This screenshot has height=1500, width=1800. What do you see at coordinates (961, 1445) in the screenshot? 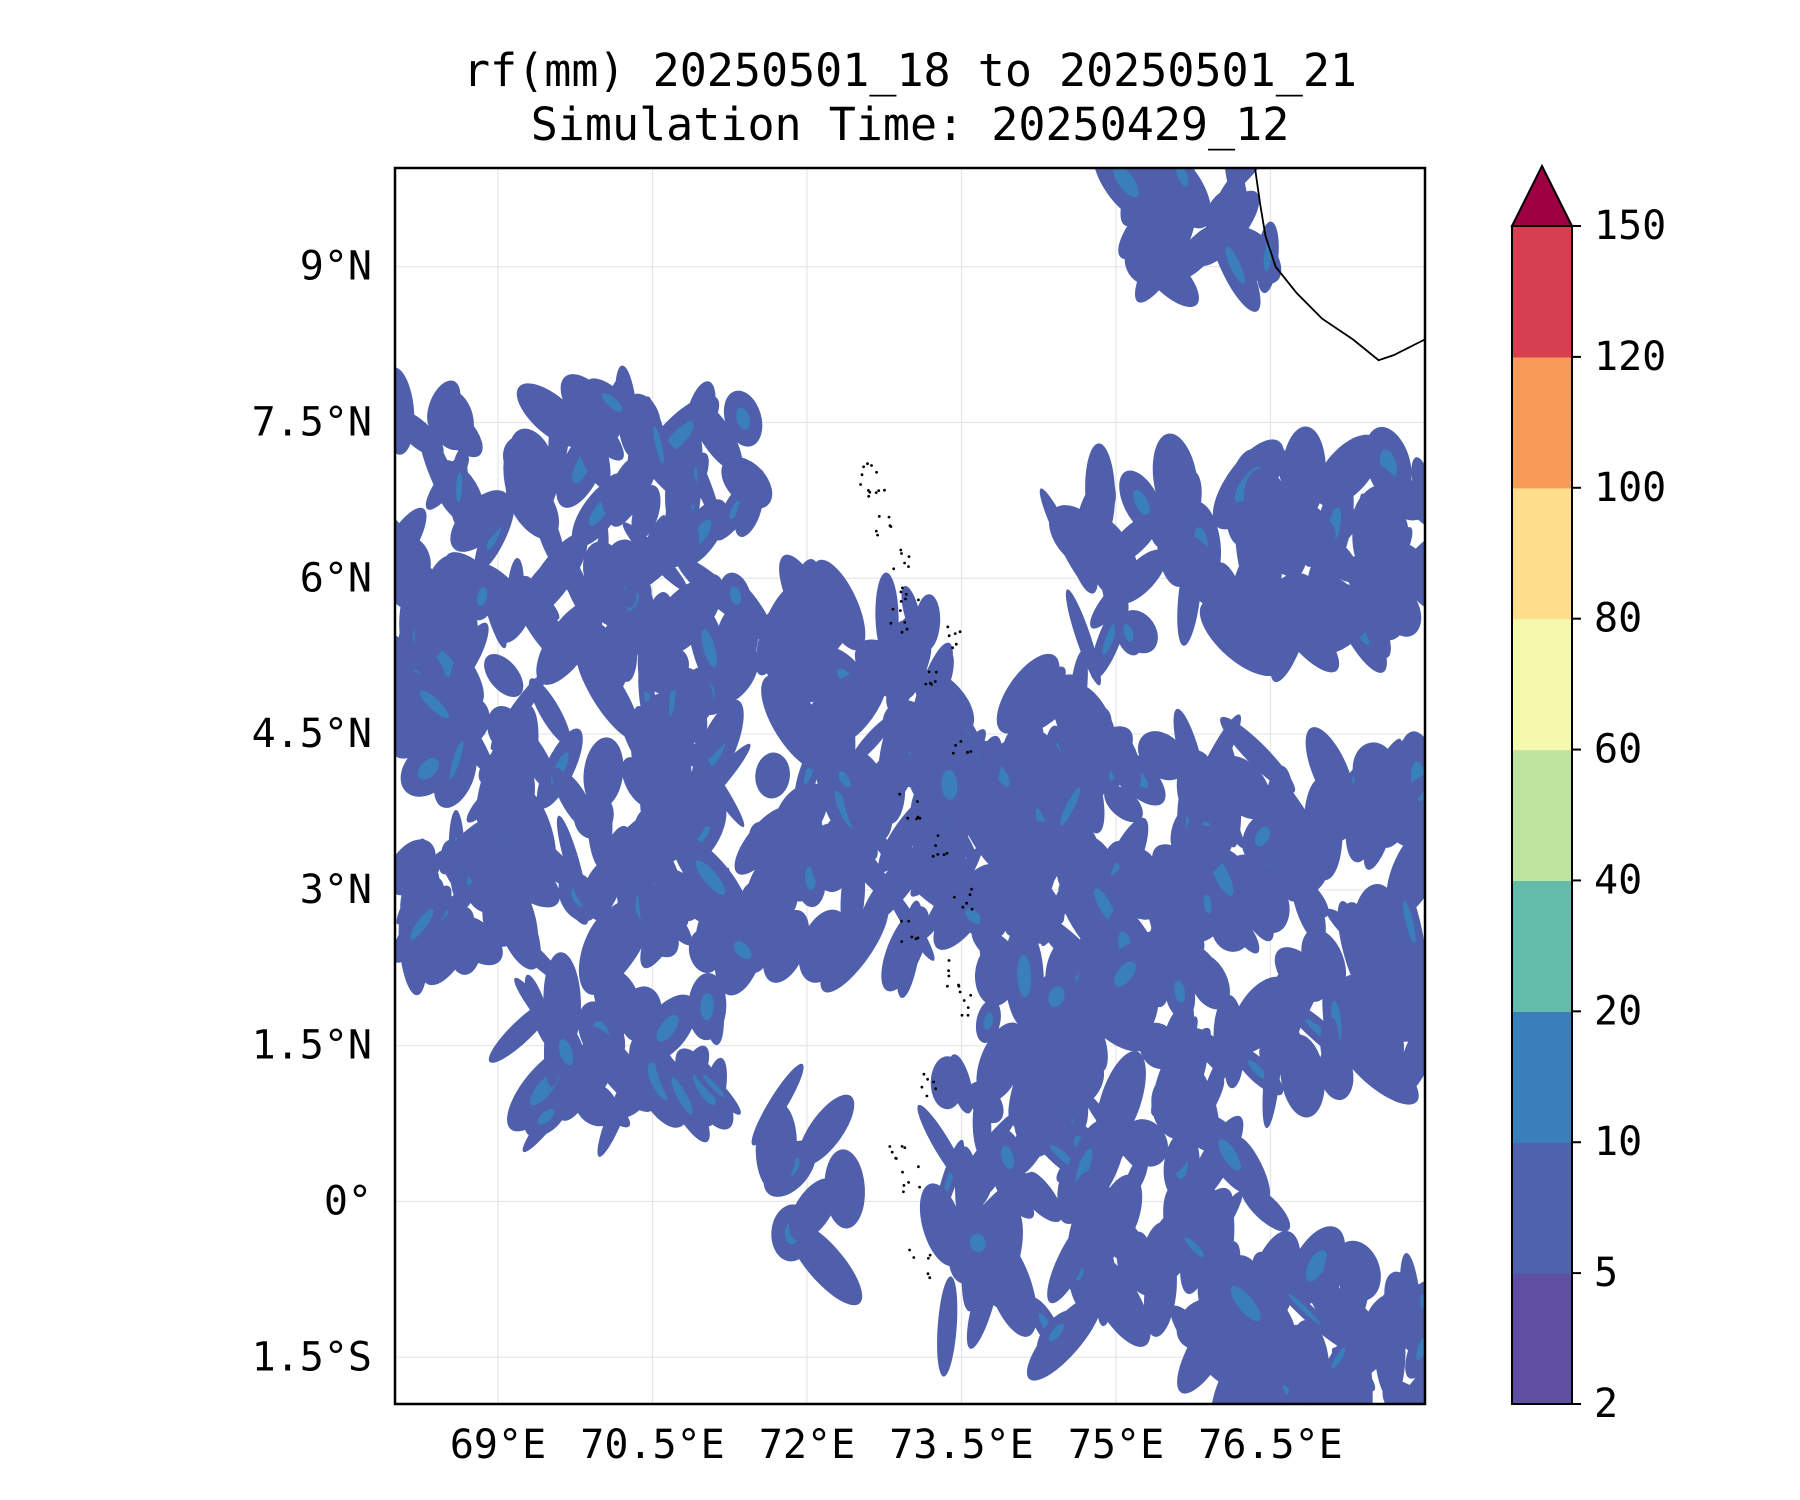
I see `lon-tick-label: 73.5°E` at bounding box center [961, 1445].